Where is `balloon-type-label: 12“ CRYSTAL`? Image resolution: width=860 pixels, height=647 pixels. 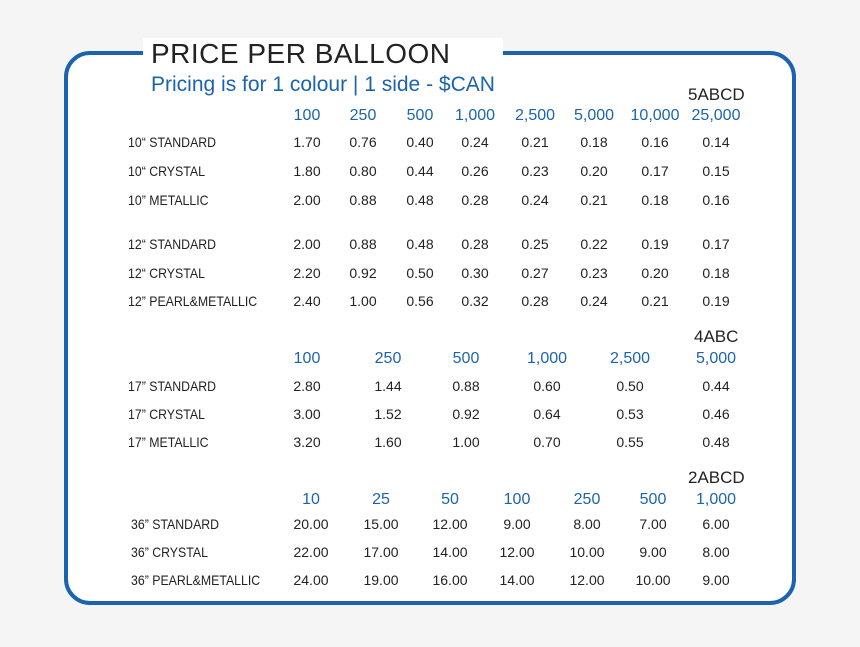
balloon-type-label: 12“ CRYSTAL is located at coordinates (166, 273).